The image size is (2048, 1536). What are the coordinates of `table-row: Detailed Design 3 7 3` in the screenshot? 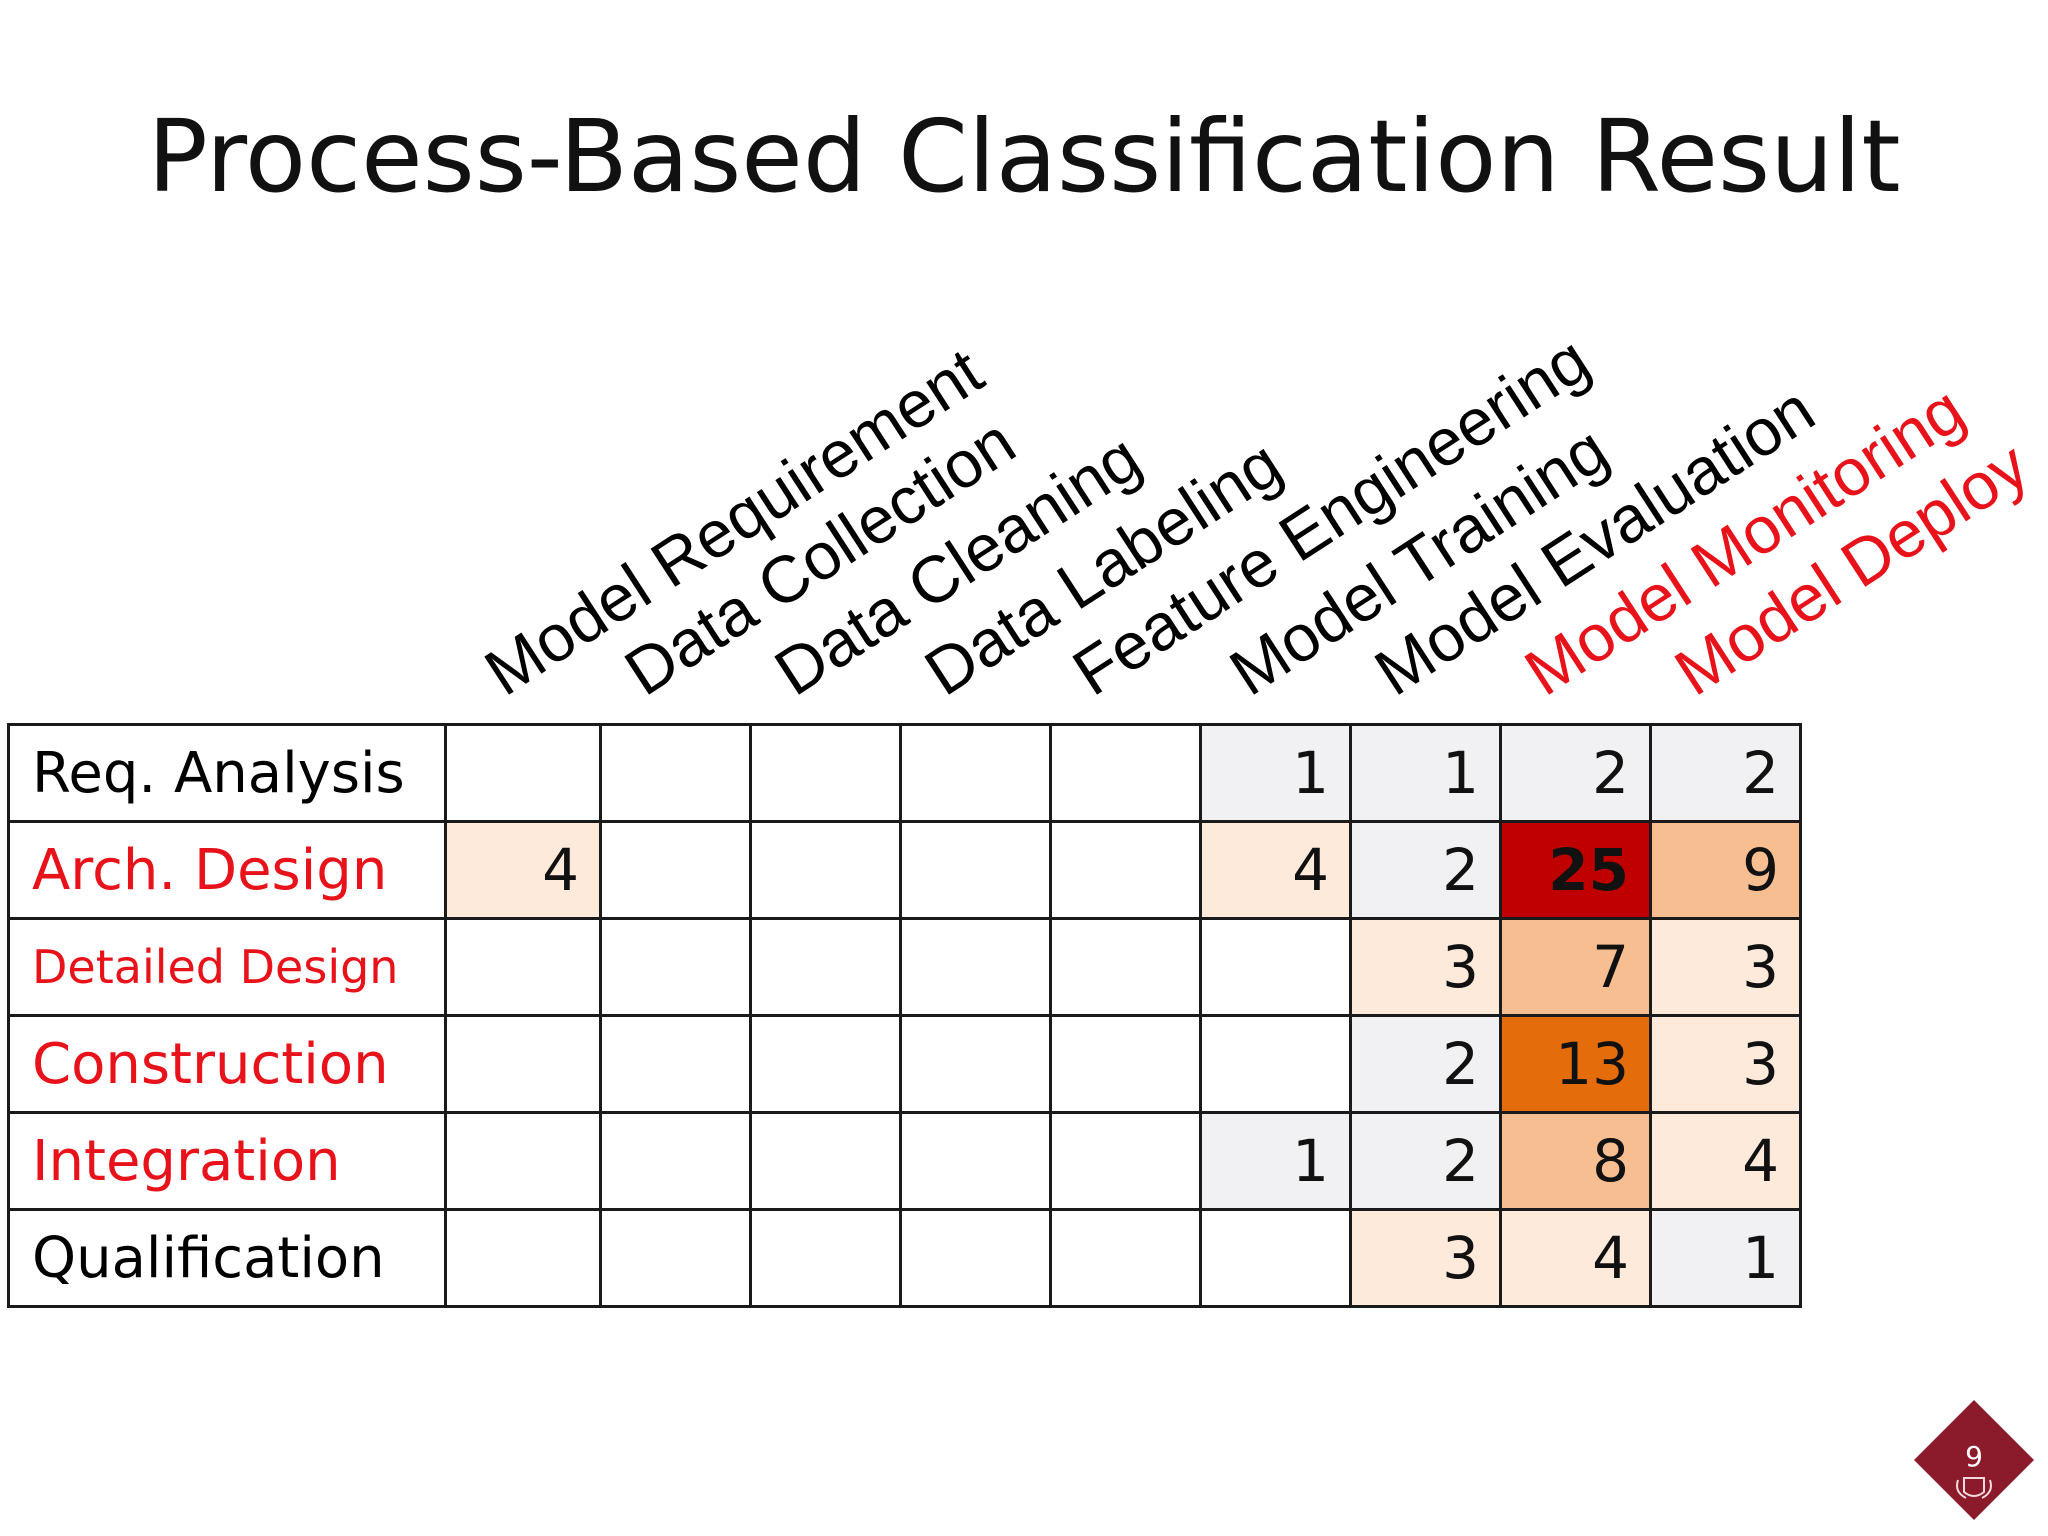 It's located at (904, 967).